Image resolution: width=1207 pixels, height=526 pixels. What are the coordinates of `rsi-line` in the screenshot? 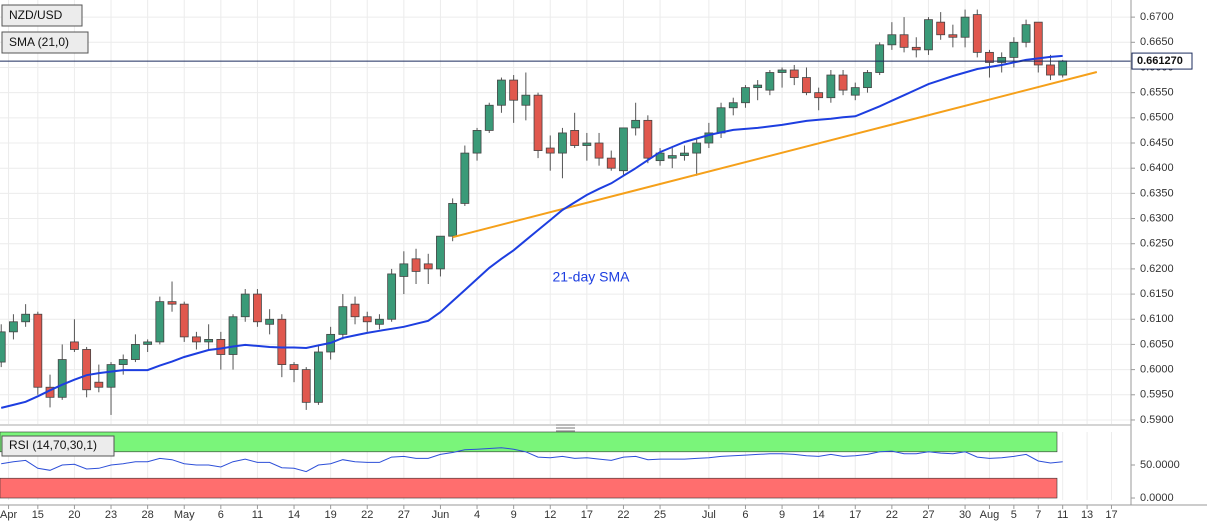 It's located at (532, 460).